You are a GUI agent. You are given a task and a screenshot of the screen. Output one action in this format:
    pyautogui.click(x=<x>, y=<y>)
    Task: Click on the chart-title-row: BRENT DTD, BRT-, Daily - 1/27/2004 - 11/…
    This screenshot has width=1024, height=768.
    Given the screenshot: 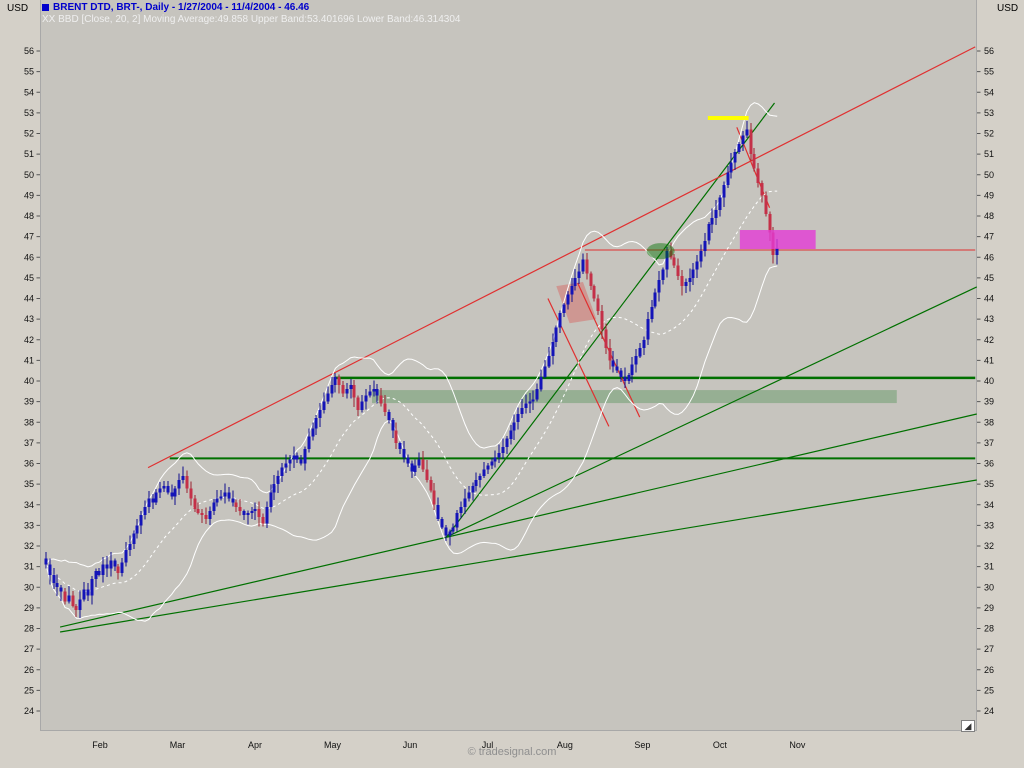 What is the action you would take?
    pyautogui.click(x=175, y=7)
    